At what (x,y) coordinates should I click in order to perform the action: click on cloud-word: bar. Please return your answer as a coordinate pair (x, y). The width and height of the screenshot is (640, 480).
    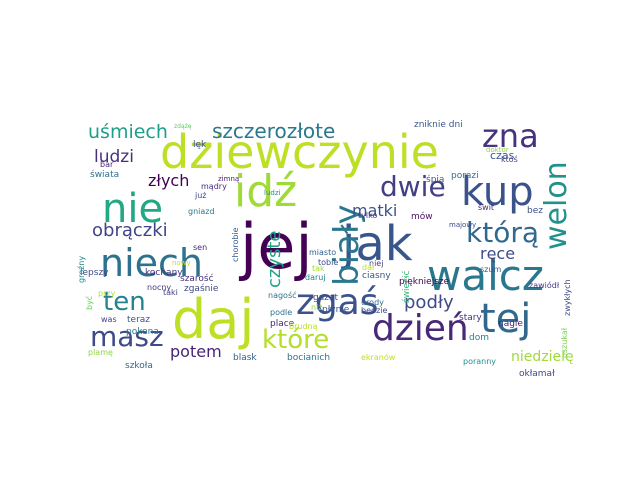
    Looking at the image, I should click on (107, 164).